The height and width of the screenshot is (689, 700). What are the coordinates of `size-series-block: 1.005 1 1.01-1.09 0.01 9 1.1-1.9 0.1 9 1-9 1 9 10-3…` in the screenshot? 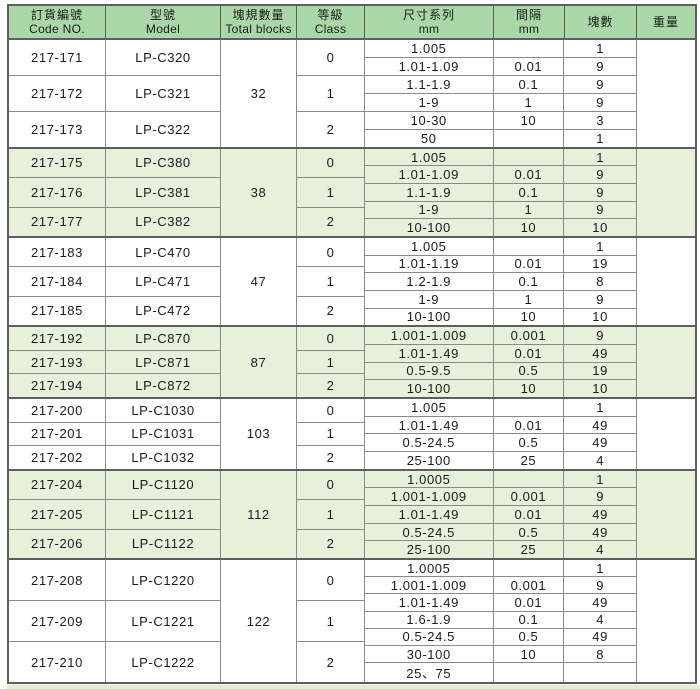 It's located at (501, 93).